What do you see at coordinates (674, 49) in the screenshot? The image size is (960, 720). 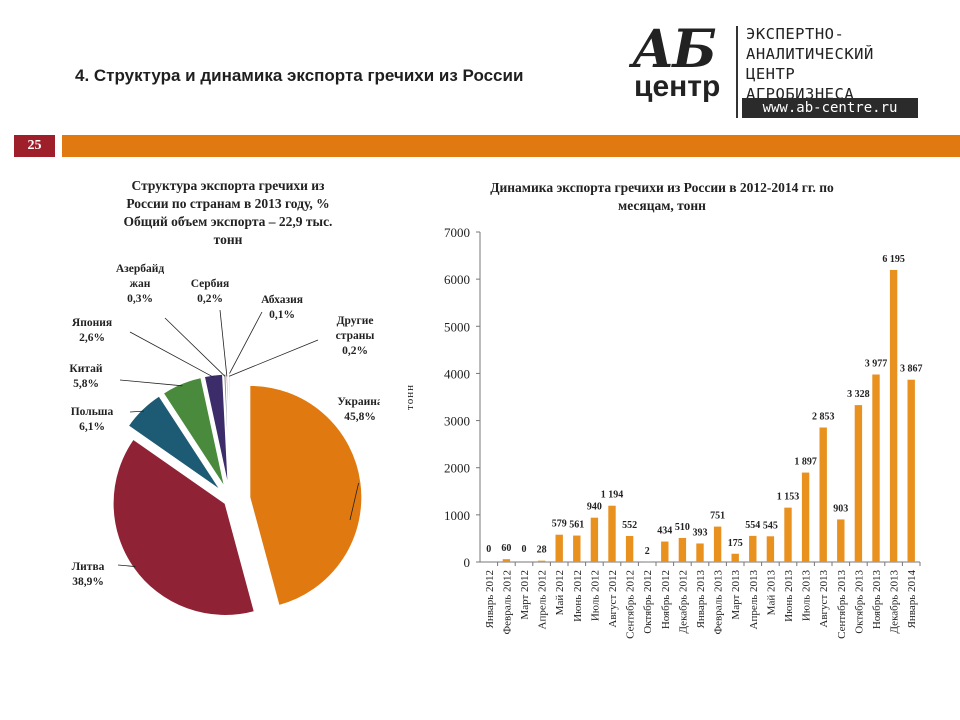 I see `logo-ab-mark: АБ` at bounding box center [674, 49].